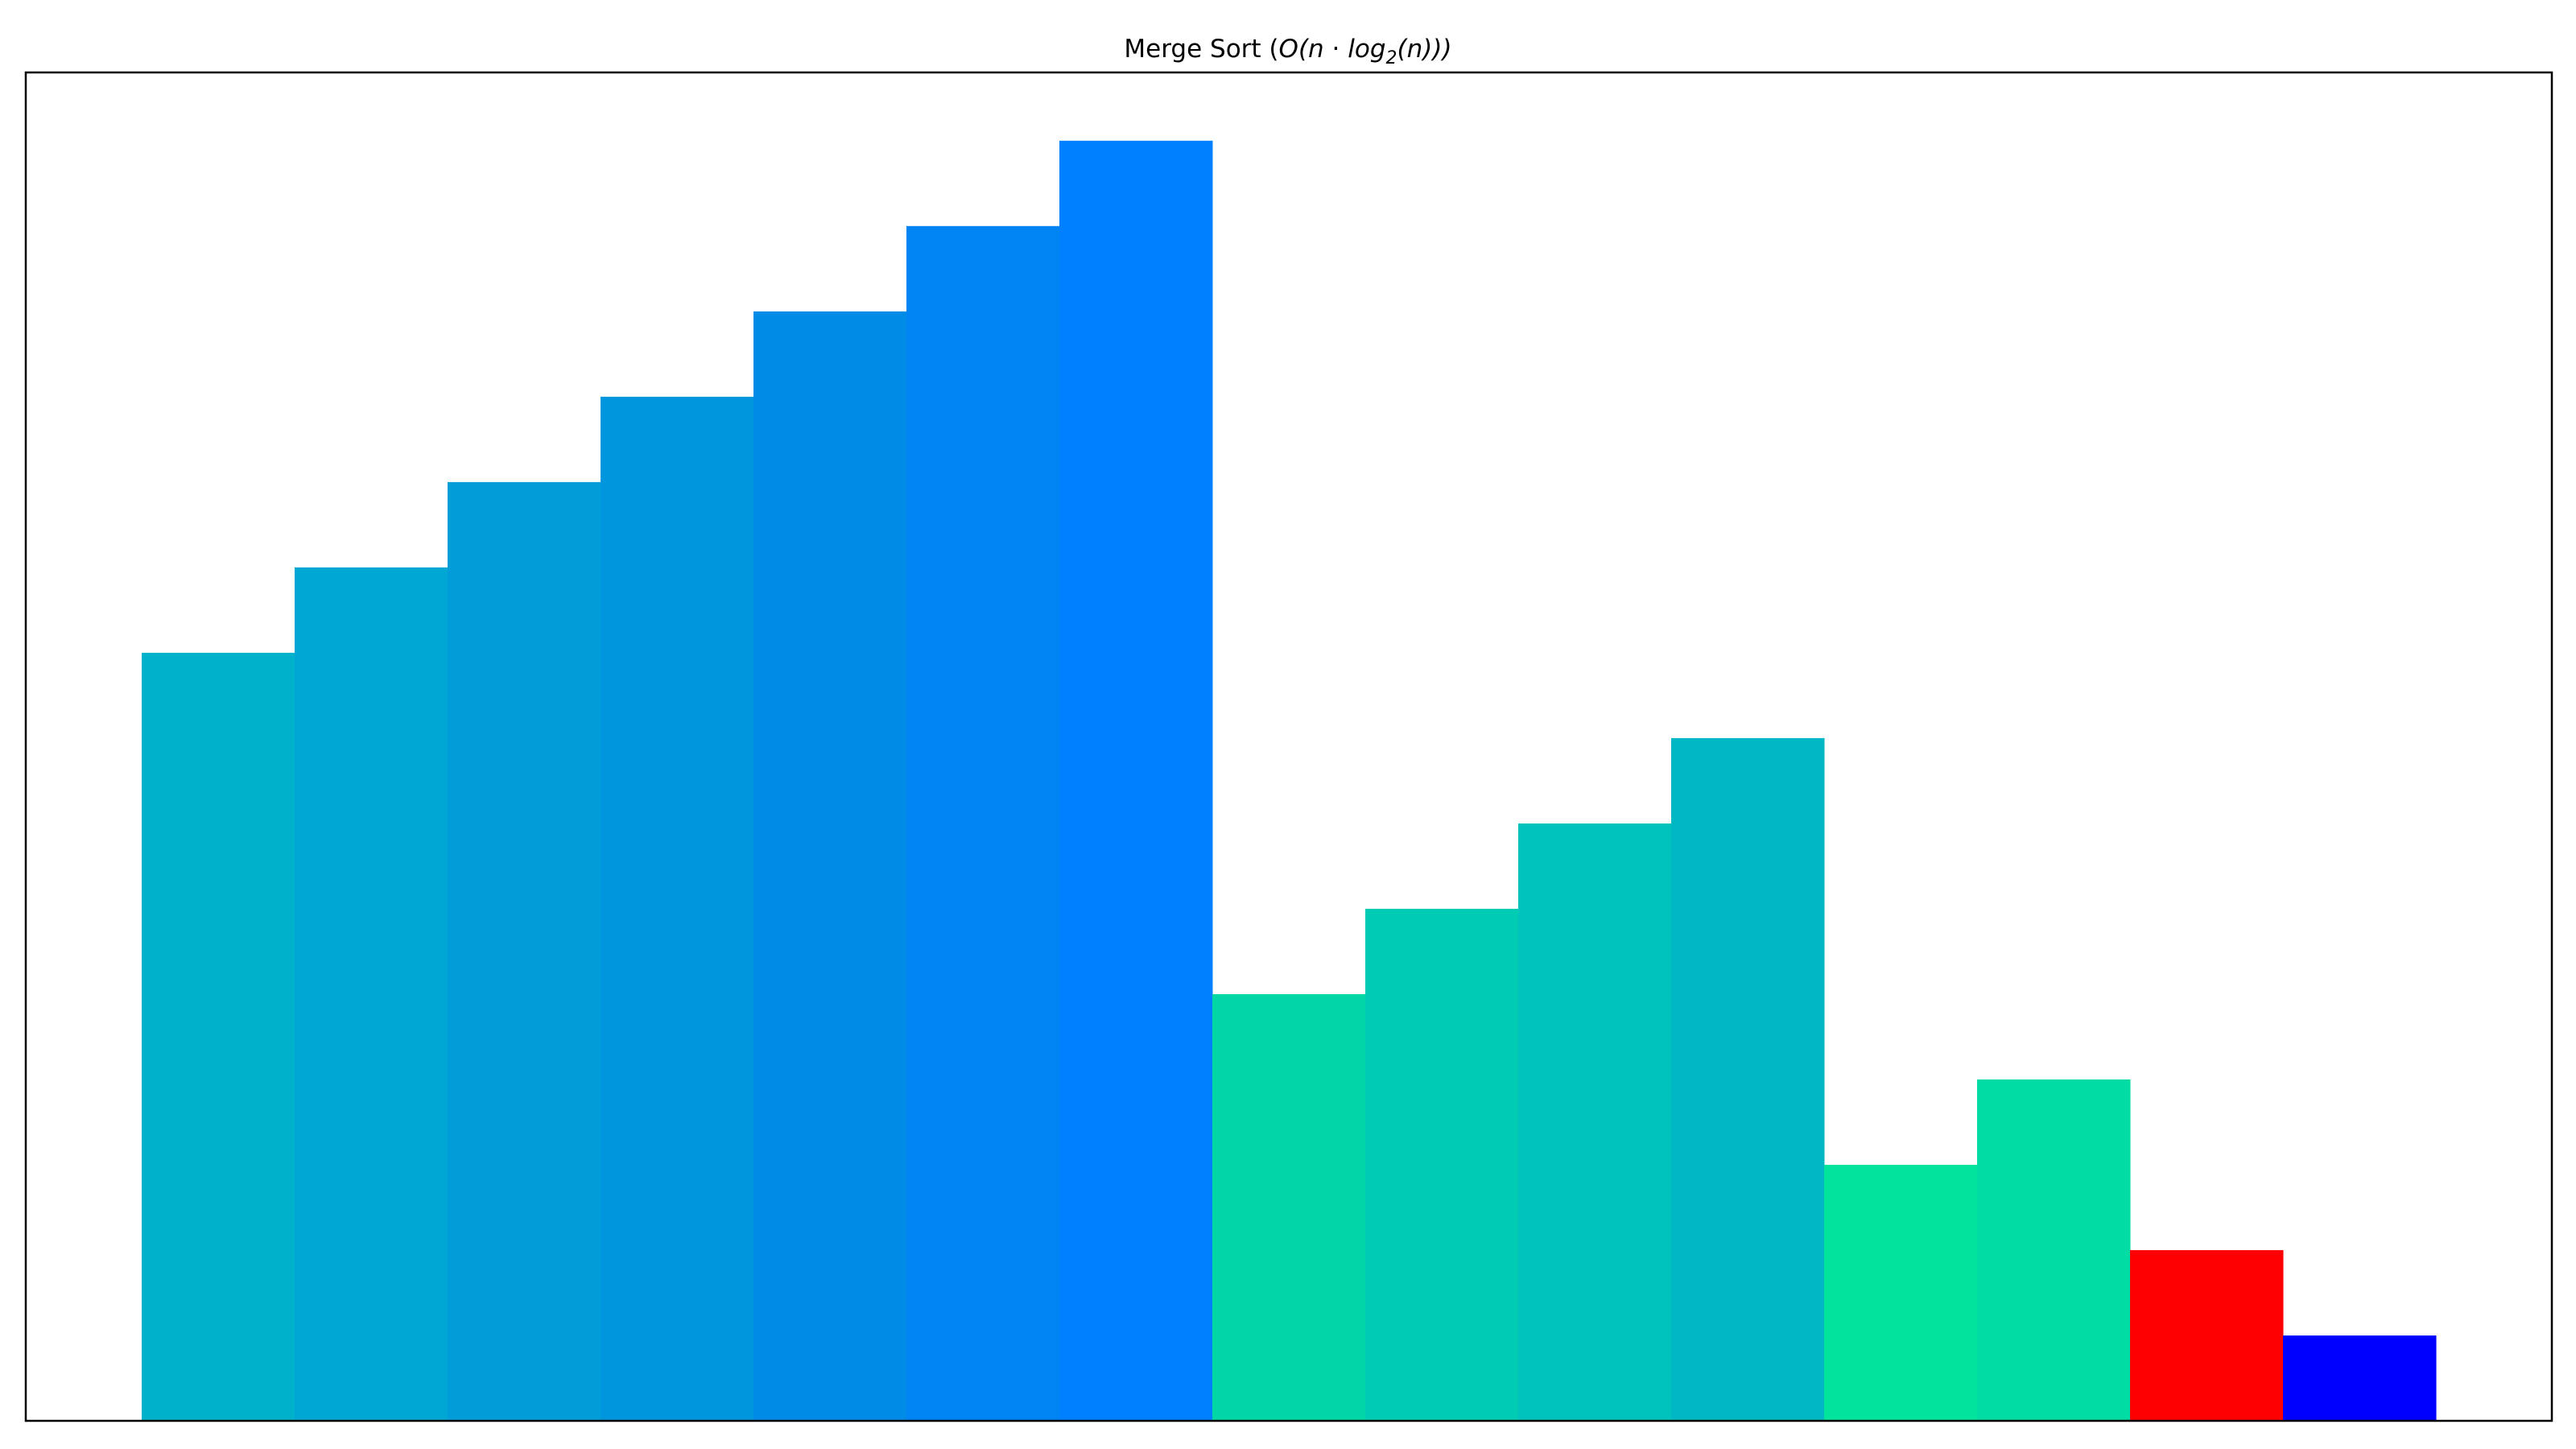 The width and height of the screenshot is (2576, 1449). I want to click on chart-title: Merge Sort (O(n · log2(n))), so click(1287, 51).